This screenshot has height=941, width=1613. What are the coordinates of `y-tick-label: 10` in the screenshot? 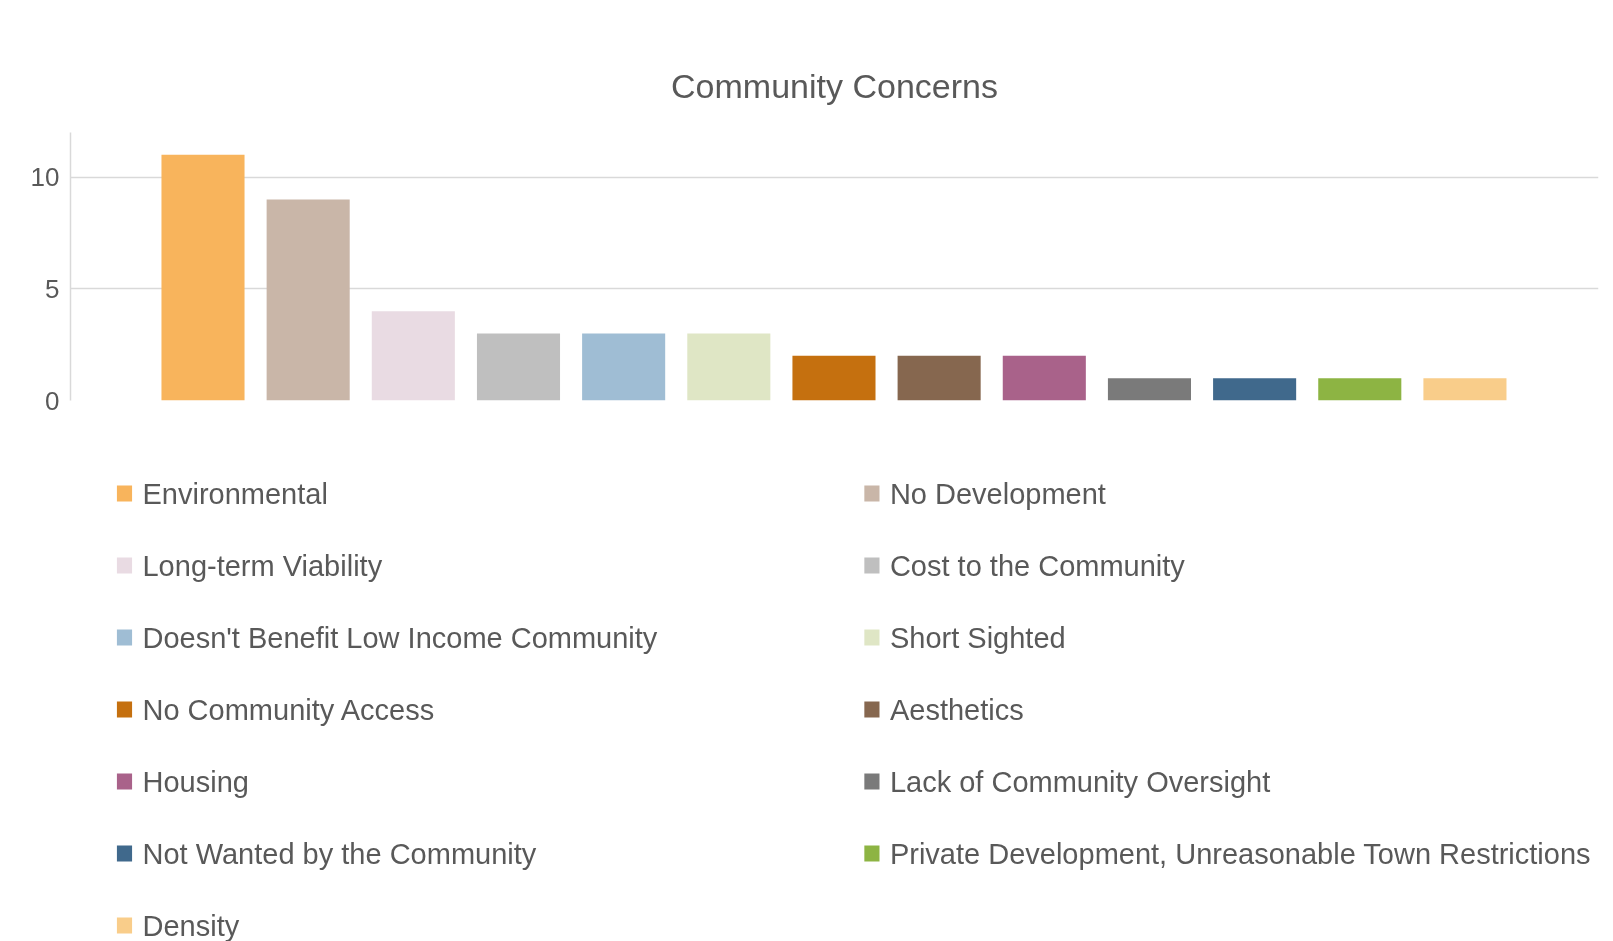 It's located at (45, 177).